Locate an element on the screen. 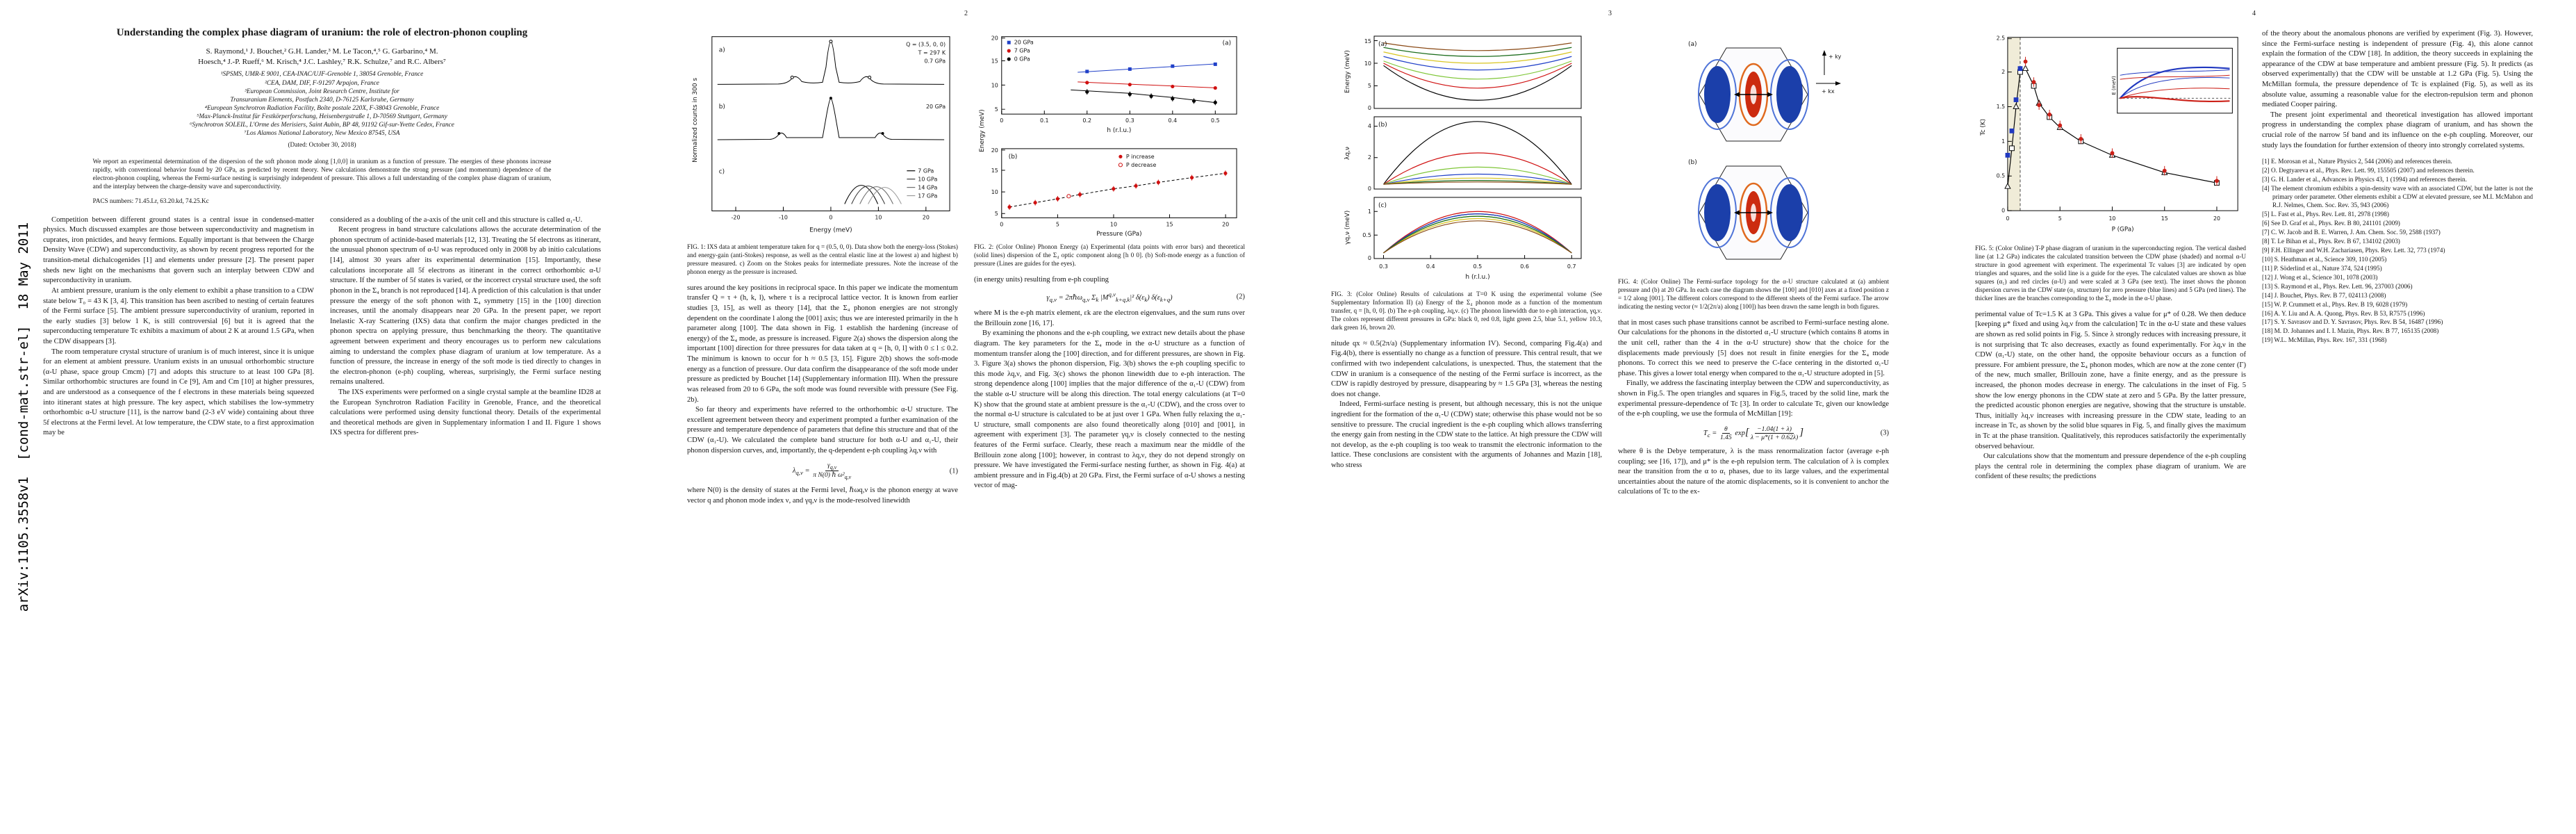 The height and width of the screenshot is (834, 2576). axis-label-ky: + ky is located at coordinates (1835, 57).